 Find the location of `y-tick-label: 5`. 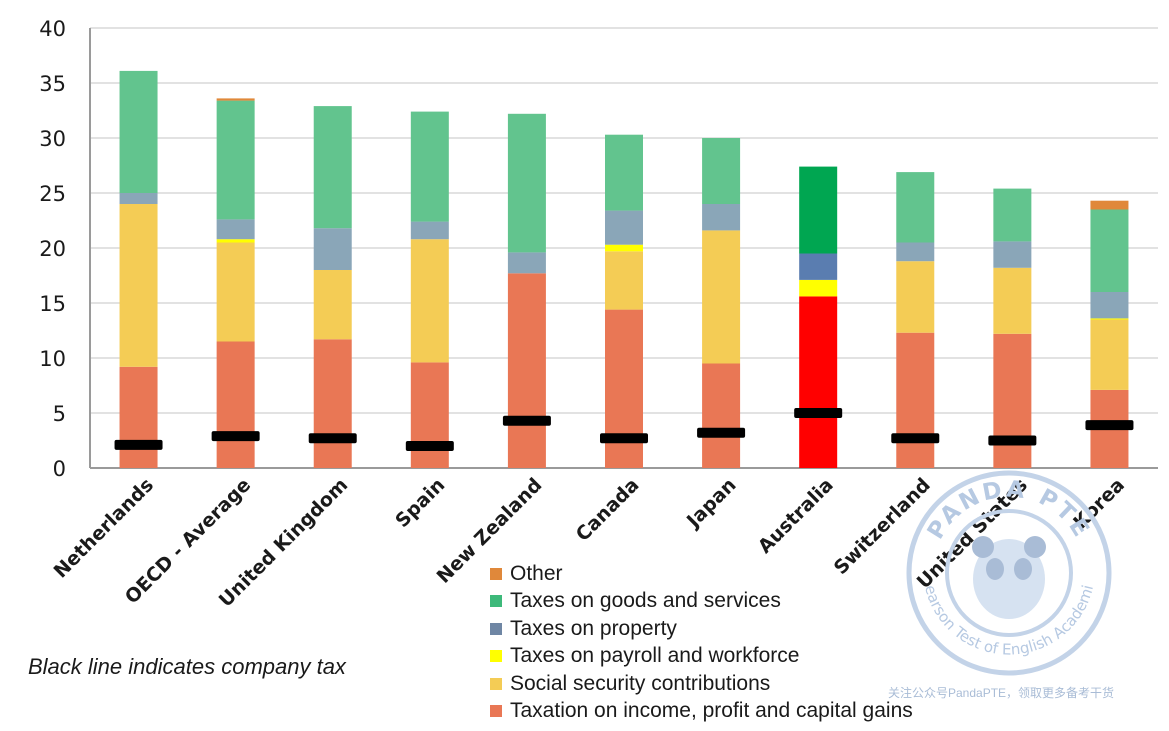

y-tick-label: 5 is located at coordinates (59, 414).